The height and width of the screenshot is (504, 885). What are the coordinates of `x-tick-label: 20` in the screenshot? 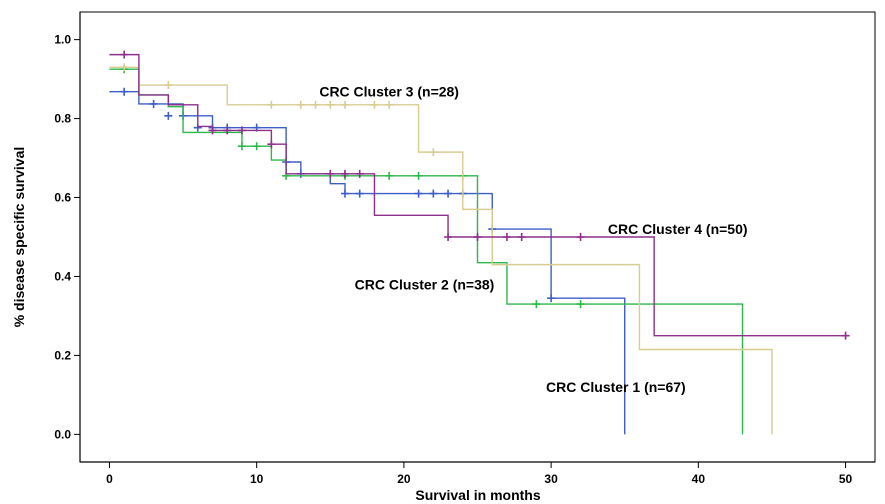 It's located at (404, 479).